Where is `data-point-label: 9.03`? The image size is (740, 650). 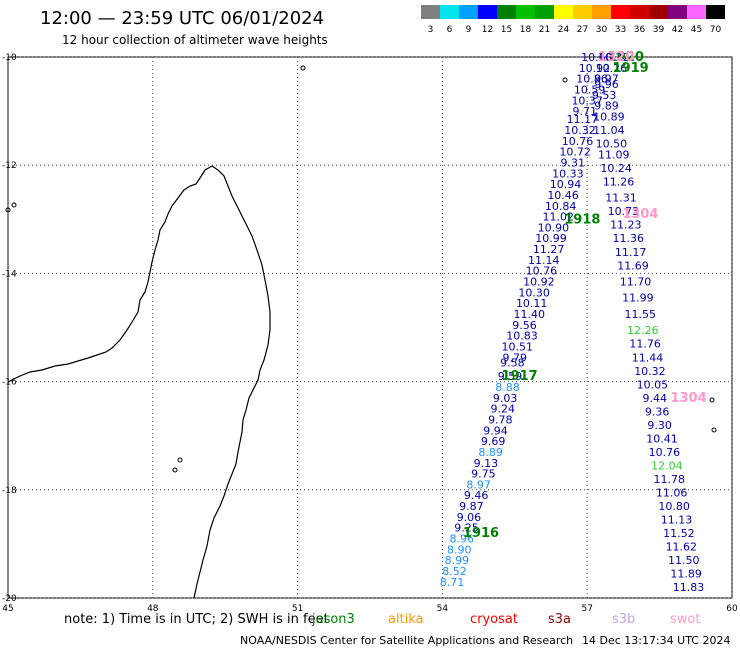 data-point-label: 9.03 is located at coordinates (505, 398).